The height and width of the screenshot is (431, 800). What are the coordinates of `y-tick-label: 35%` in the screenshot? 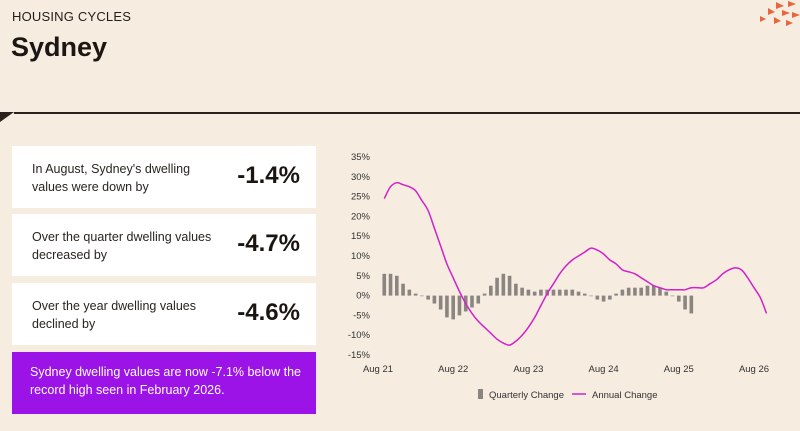 It's located at (361, 157).